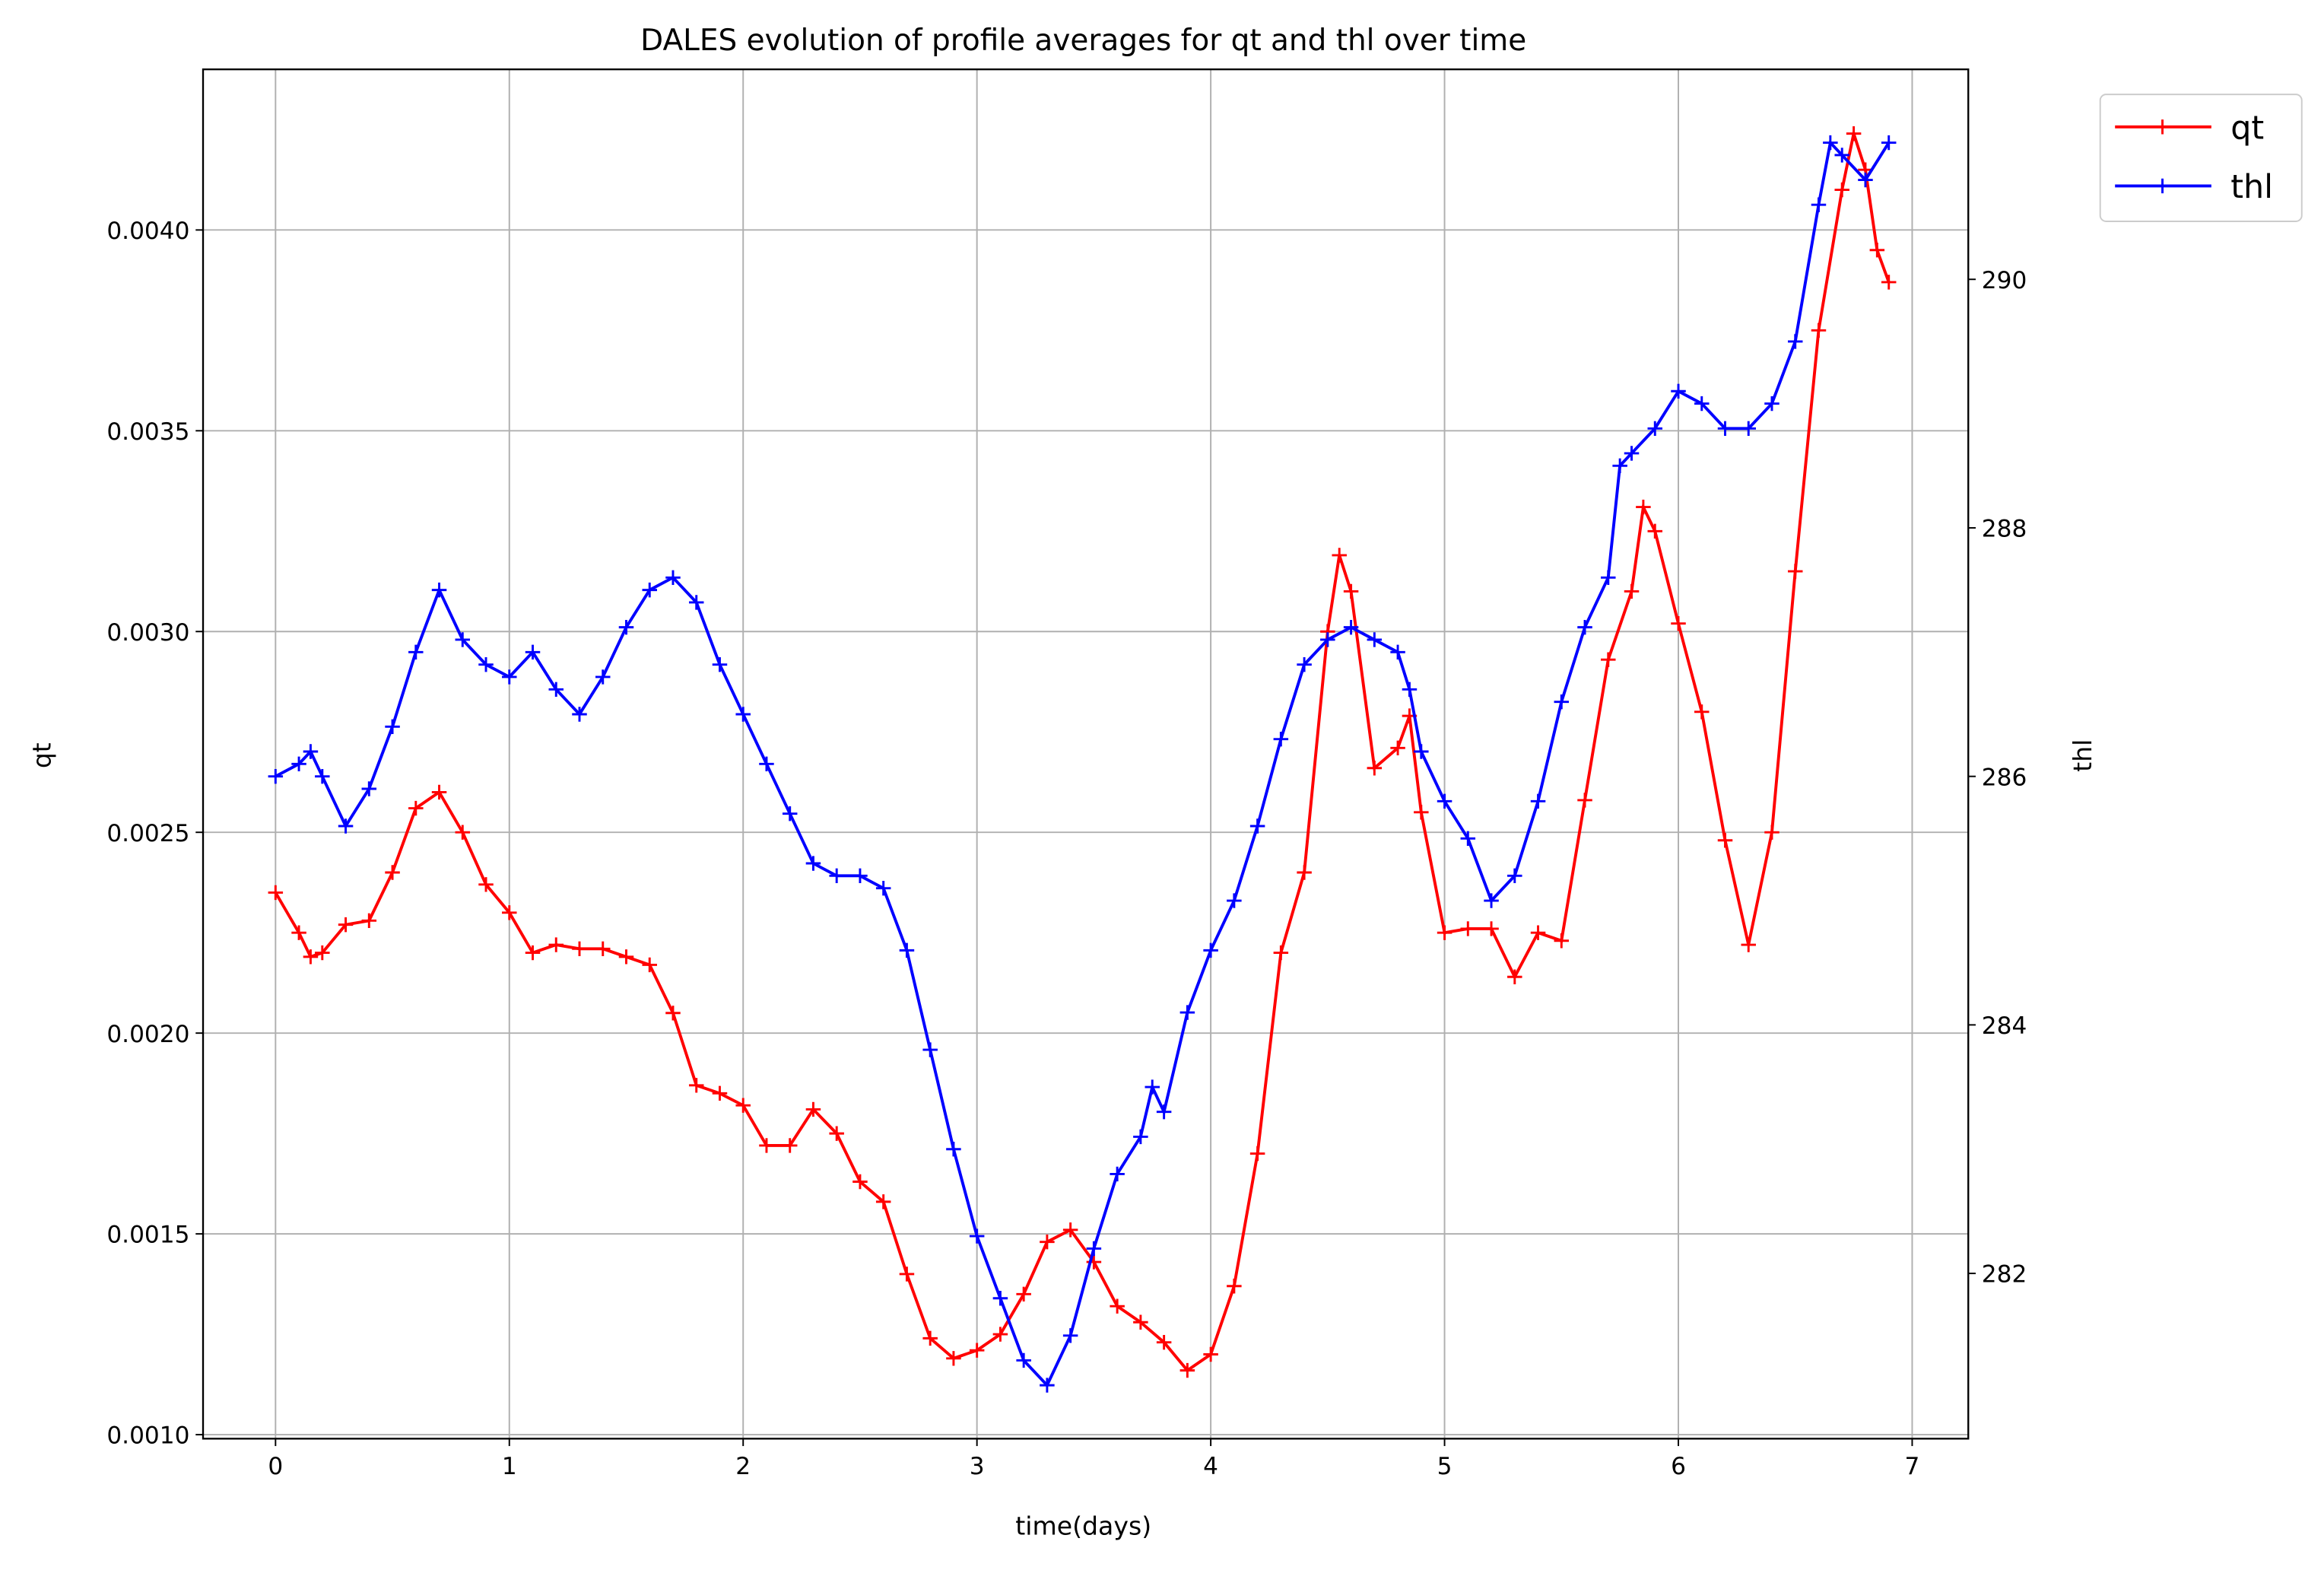 The height and width of the screenshot is (1570, 2324). I want to click on y-tick-label: 0.0030, so click(147, 633).